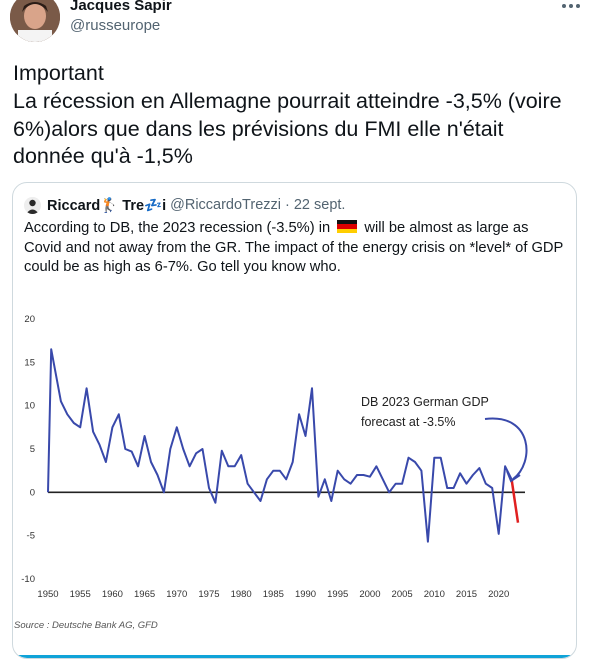 The image size is (591, 667). Describe the element at coordinates (208, 594) in the screenshot. I see `x-tick-label: 1975` at that location.